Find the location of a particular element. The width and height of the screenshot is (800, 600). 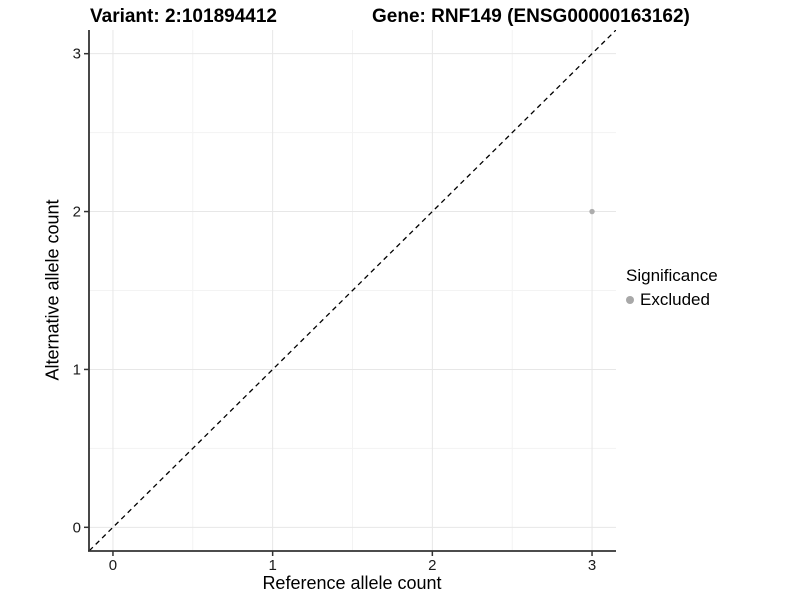

x-tick-label: 2 is located at coordinates (432, 565).